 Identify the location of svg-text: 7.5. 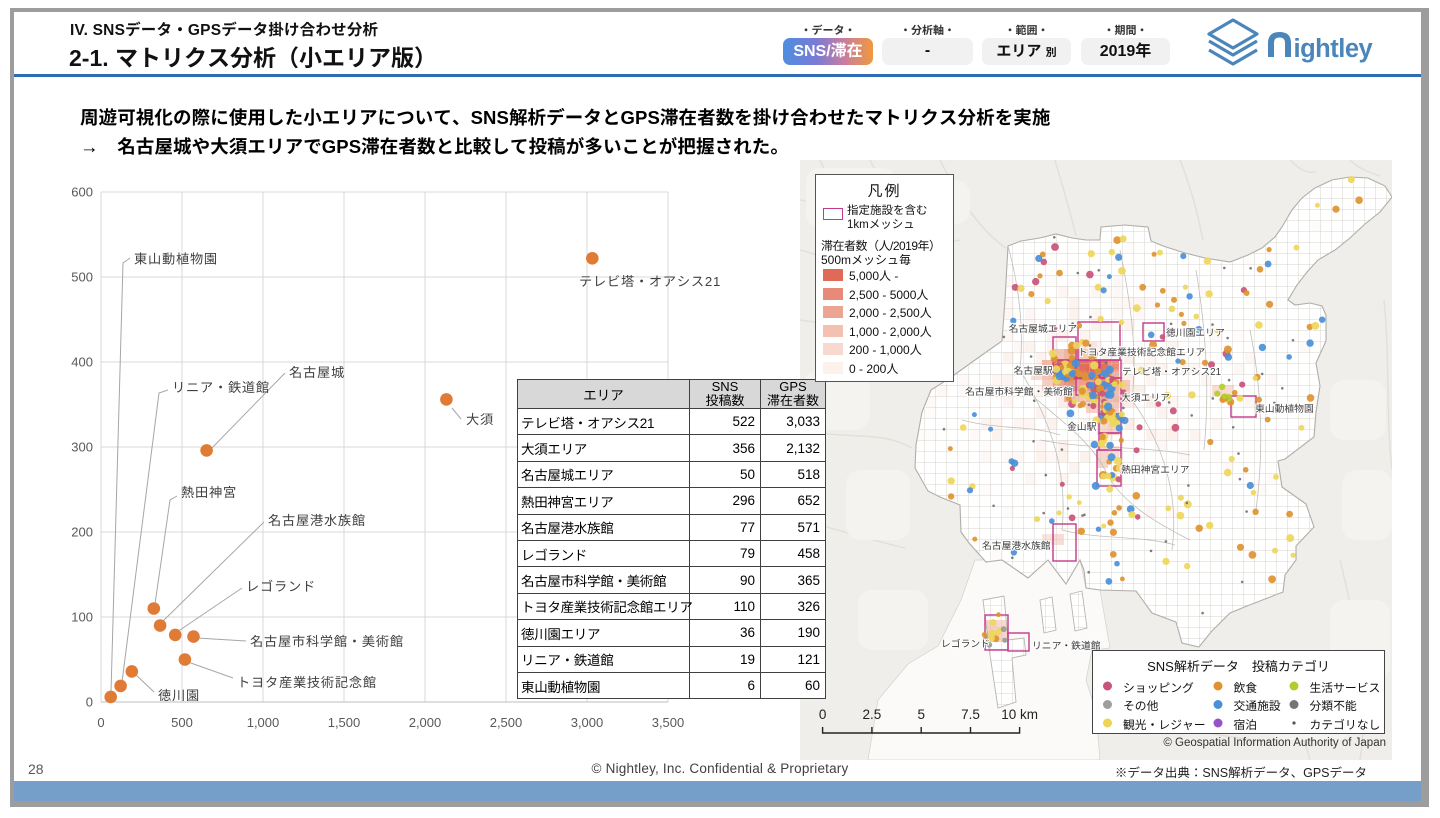
(970, 714).